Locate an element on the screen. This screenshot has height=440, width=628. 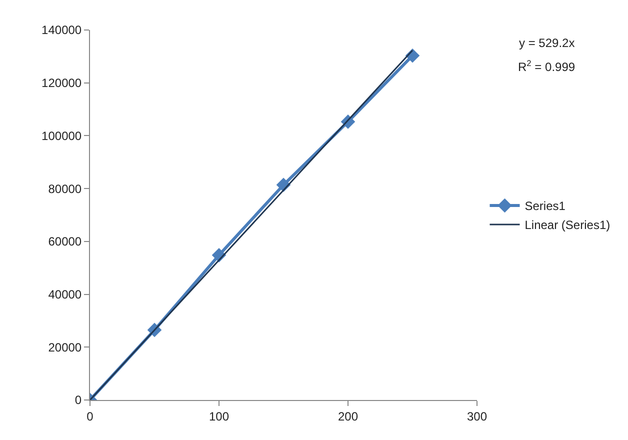
x-tick-label: 100 is located at coordinates (219, 416).